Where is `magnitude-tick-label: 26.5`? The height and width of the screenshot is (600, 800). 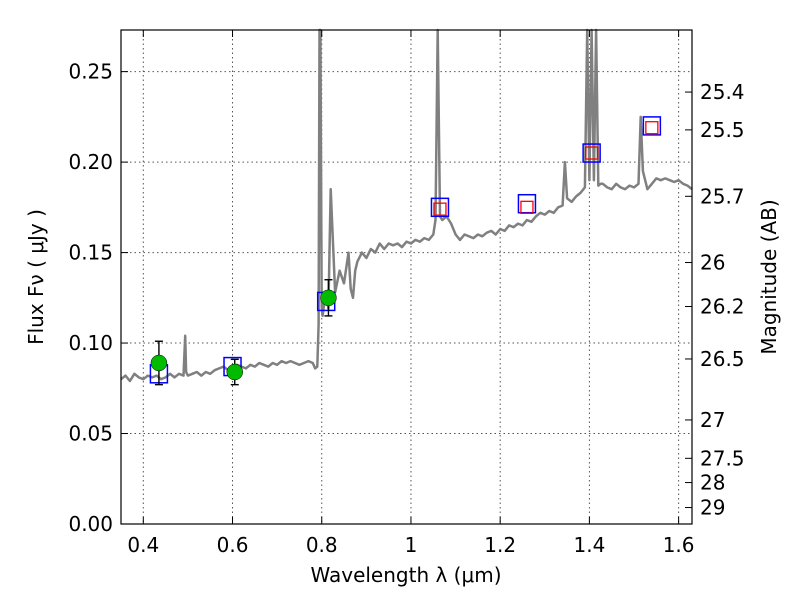
magnitude-tick-label: 26.5 is located at coordinates (722, 359).